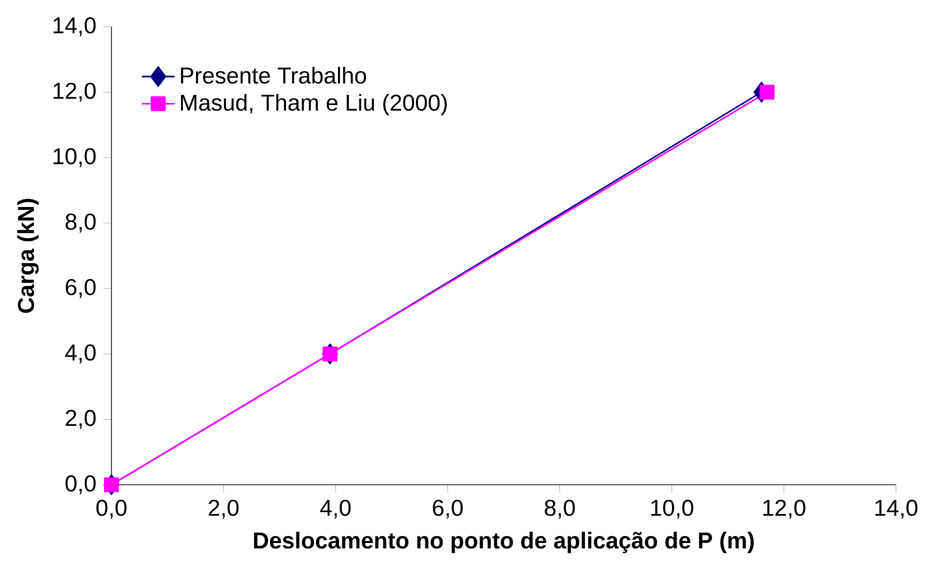  I want to click on x-tick-label: 8,0, so click(559, 508).